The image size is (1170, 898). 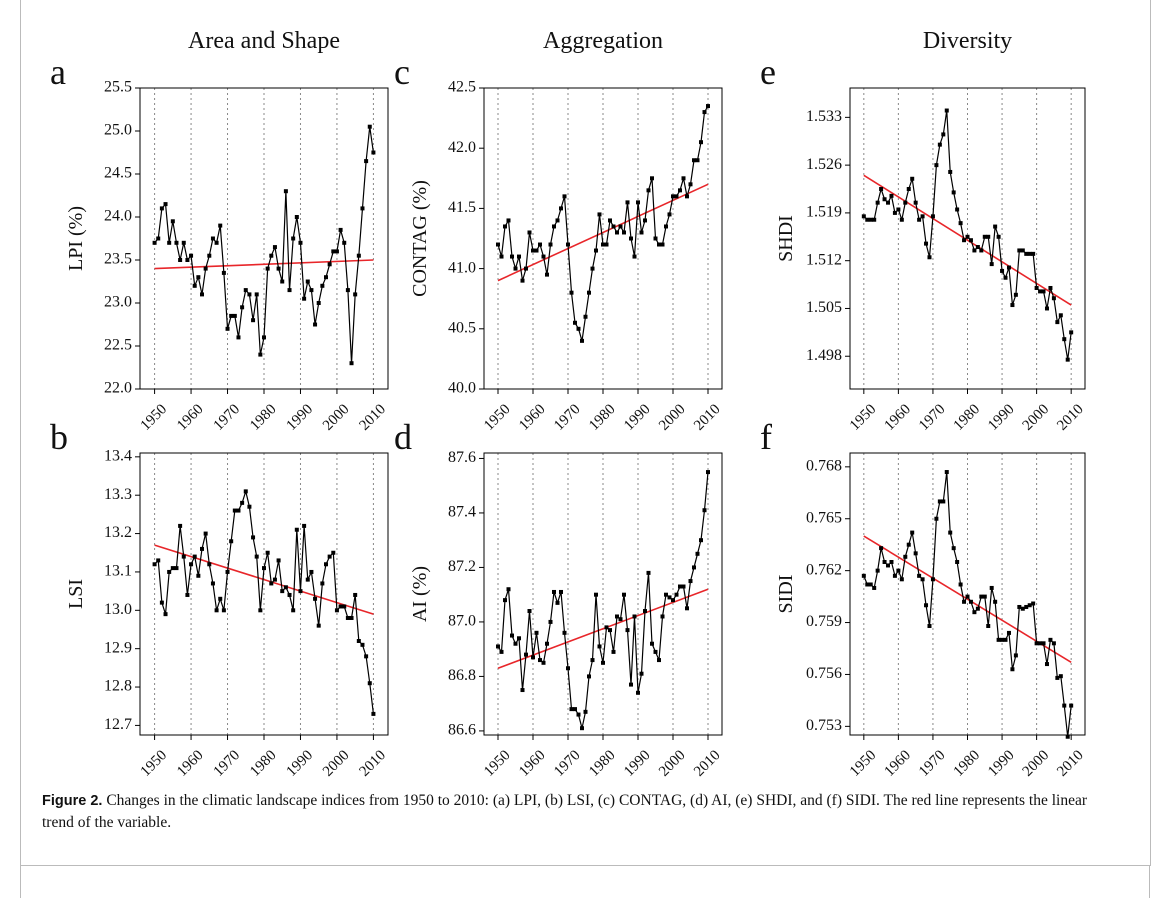 What do you see at coordinates (76, 594) in the screenshot?
I see `y-axis-label: LSI` at bounding box center [76, 594].